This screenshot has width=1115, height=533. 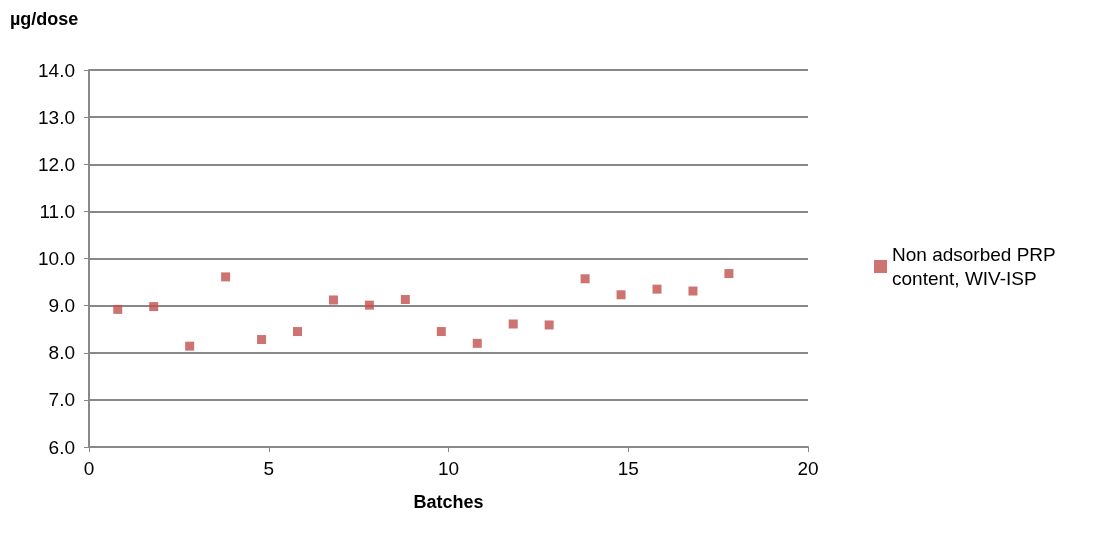 What do you see at coordinates (976, 266) in the screenshot?
I see `legend-label: Non adsorbed PRP content, WIV-ISP` at bounding box center [976, 266].